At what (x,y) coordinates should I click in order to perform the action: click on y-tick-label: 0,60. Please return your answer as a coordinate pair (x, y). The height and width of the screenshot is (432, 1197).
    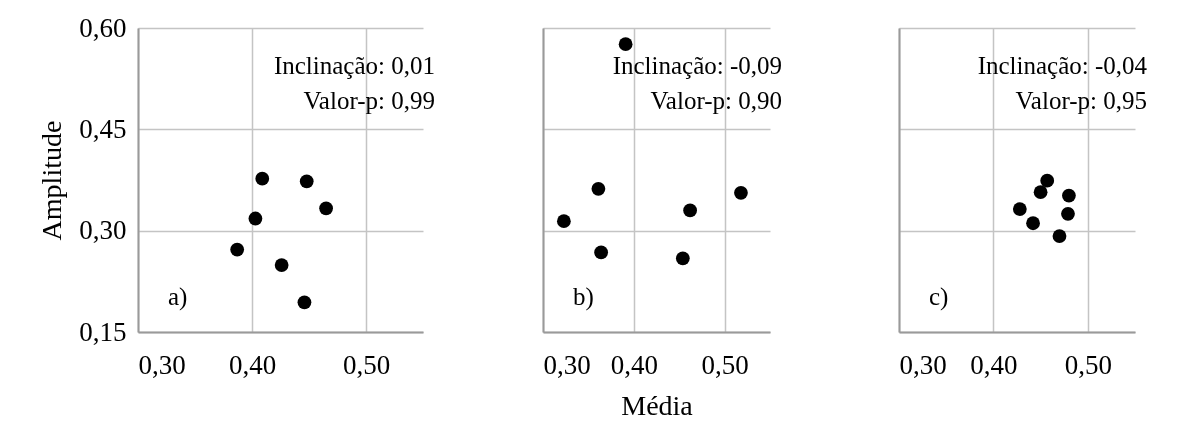
    Looking at the image, I should click on (103, 27).